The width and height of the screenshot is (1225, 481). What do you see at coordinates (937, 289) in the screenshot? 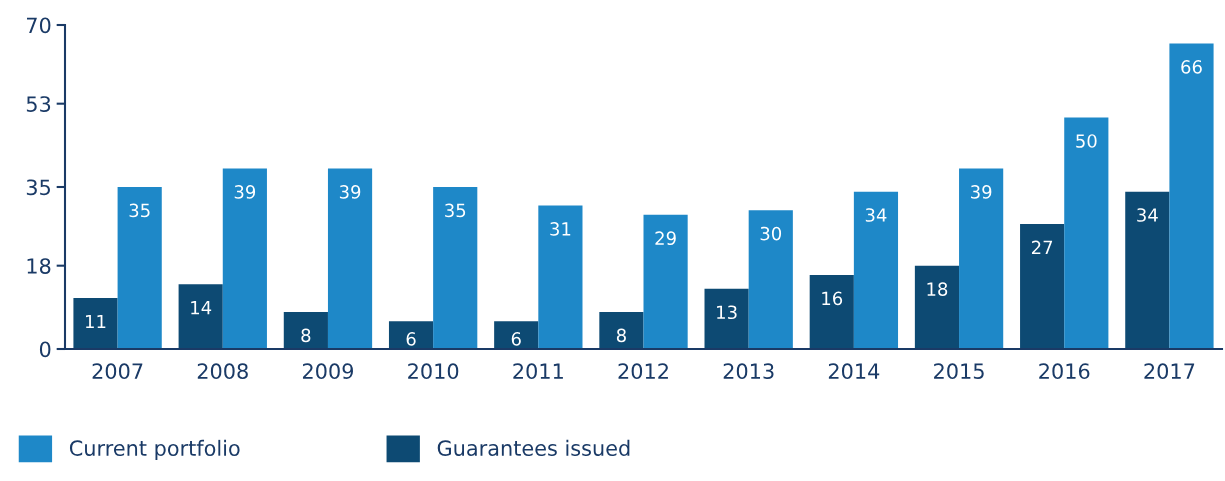
I see `data-label: 18` at bounding box center [937, 289].